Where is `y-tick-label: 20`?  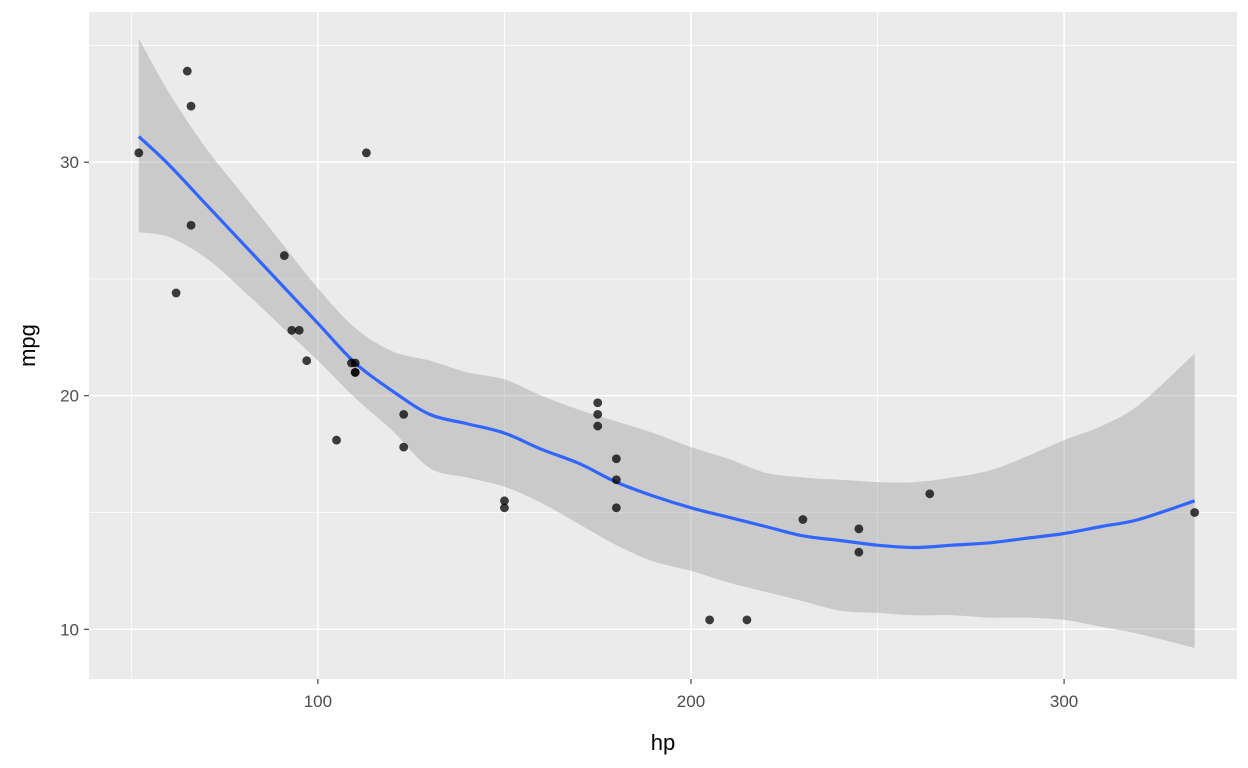 y-tick-label: 20 is located at coordinates (69, 396).